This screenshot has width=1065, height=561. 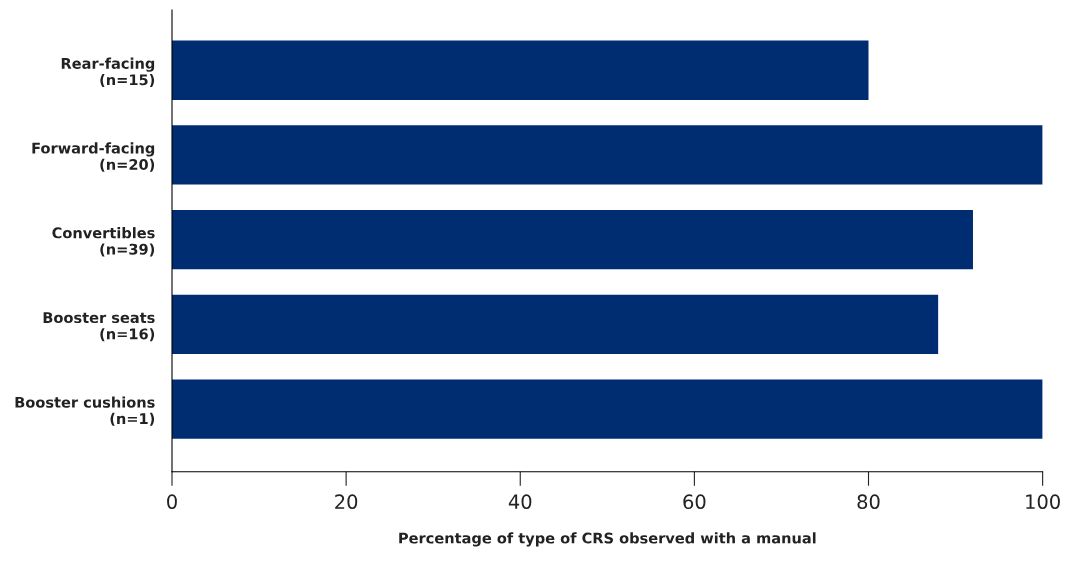 What do you see at coordinates (172, 502) in the screenshot?
I see `x-tick-label: 0` at bounding box center [172, 502].